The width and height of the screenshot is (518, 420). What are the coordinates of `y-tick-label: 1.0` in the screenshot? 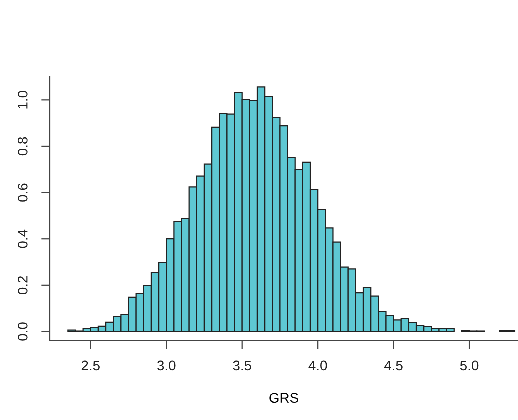 It's located at (23, 100).